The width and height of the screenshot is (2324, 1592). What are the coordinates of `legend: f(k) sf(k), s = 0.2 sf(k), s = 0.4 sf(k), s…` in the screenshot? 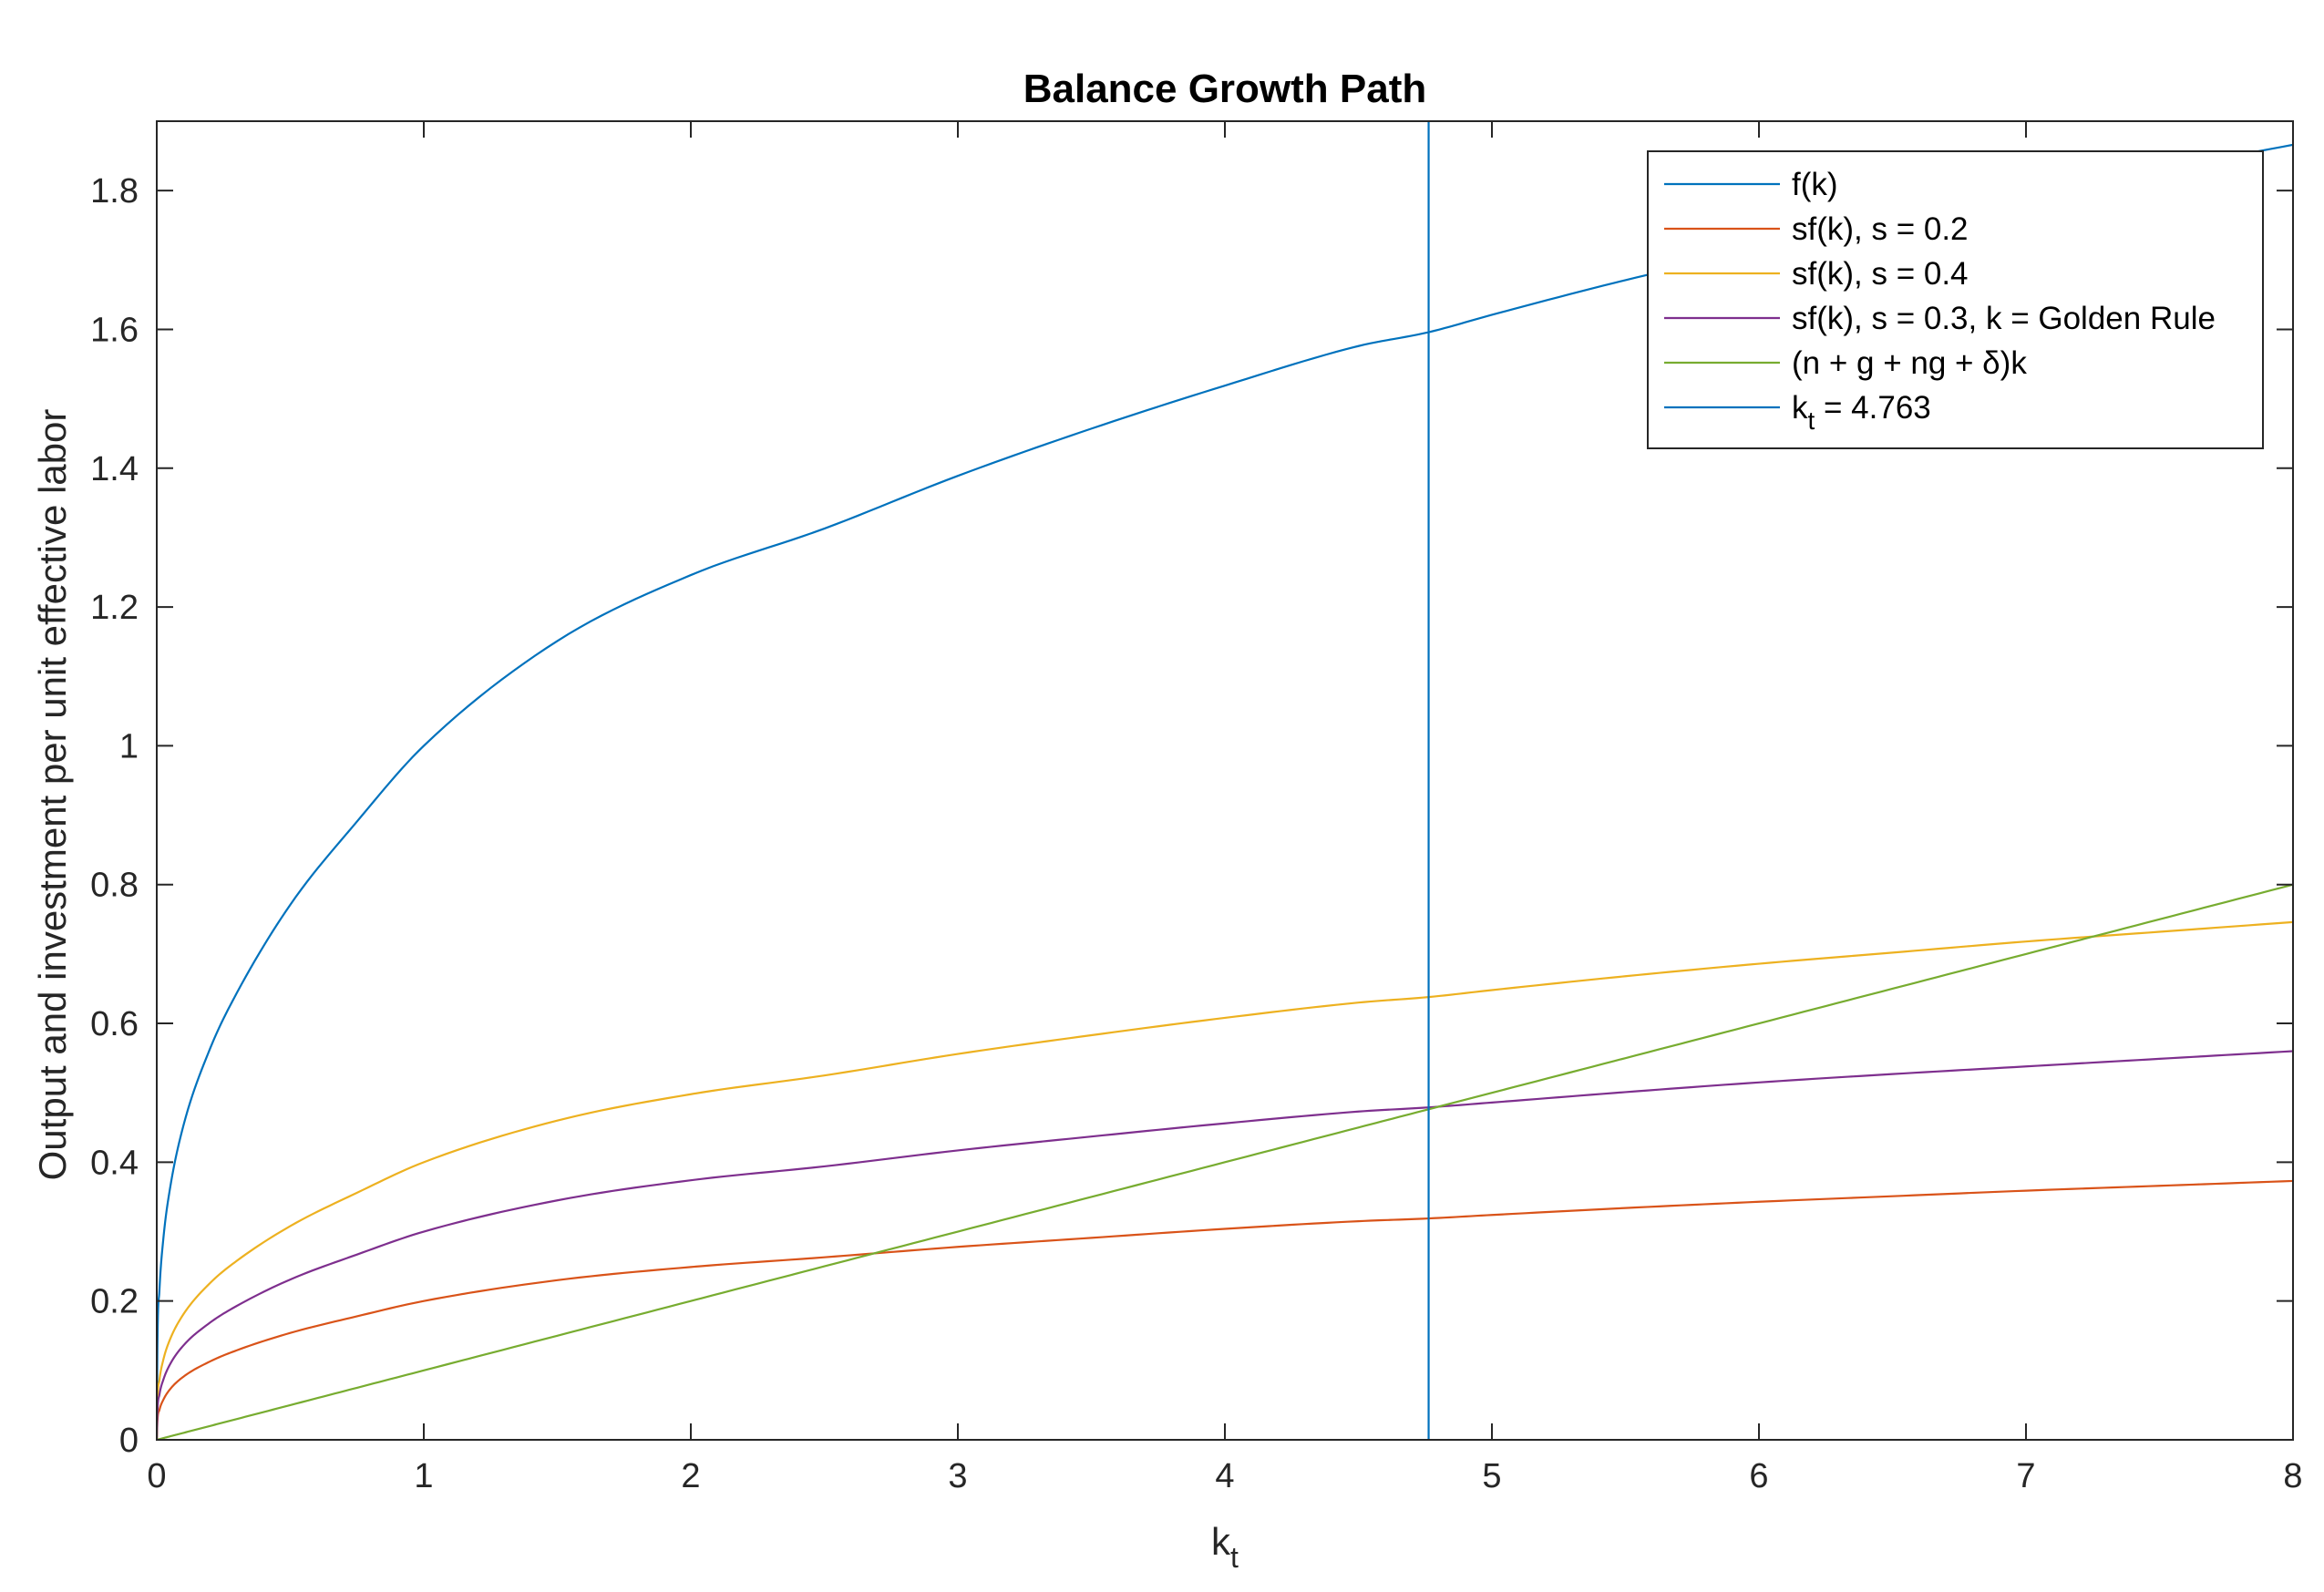 It's located at (1955, 300).